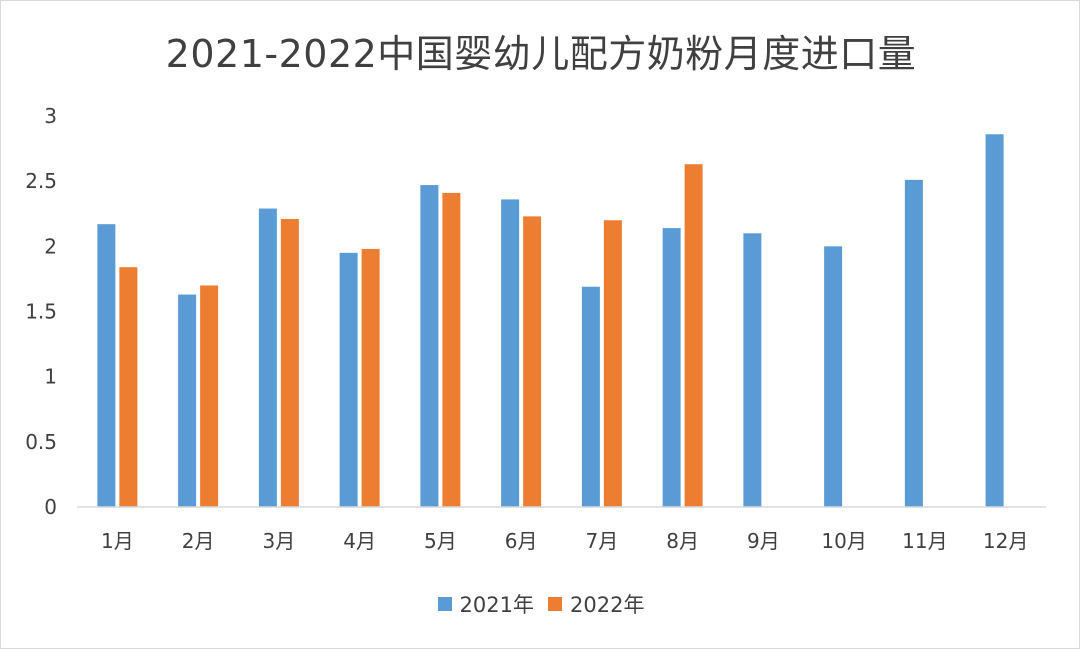 The width and height of the screenshot is (1080, 650). What do you see at coordinates (440, 541) in the screenshot?
I see `x-tick-label: 5月` at bounding box center [440, 541].